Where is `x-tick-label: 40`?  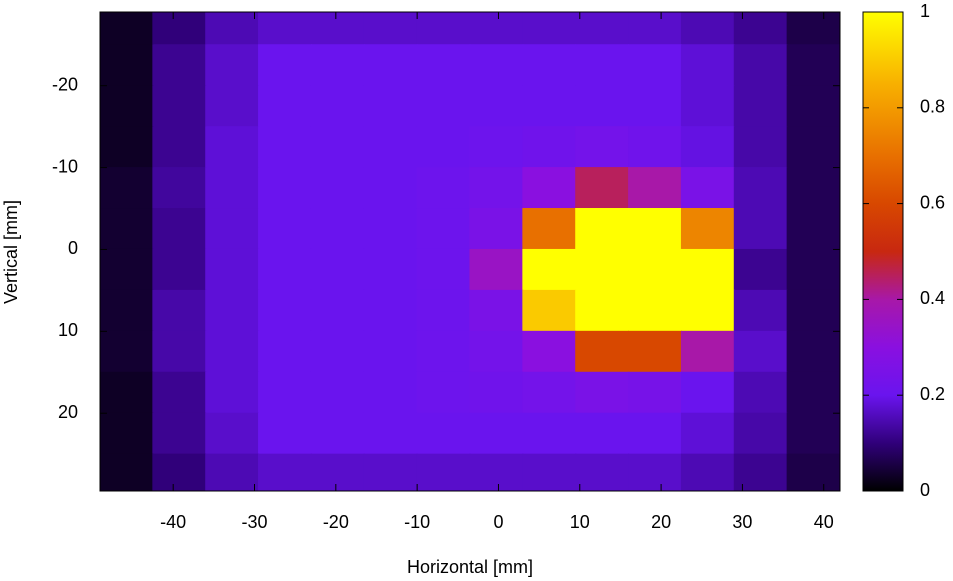
x-tick-label: 40 is located at coordinates (824, 522).